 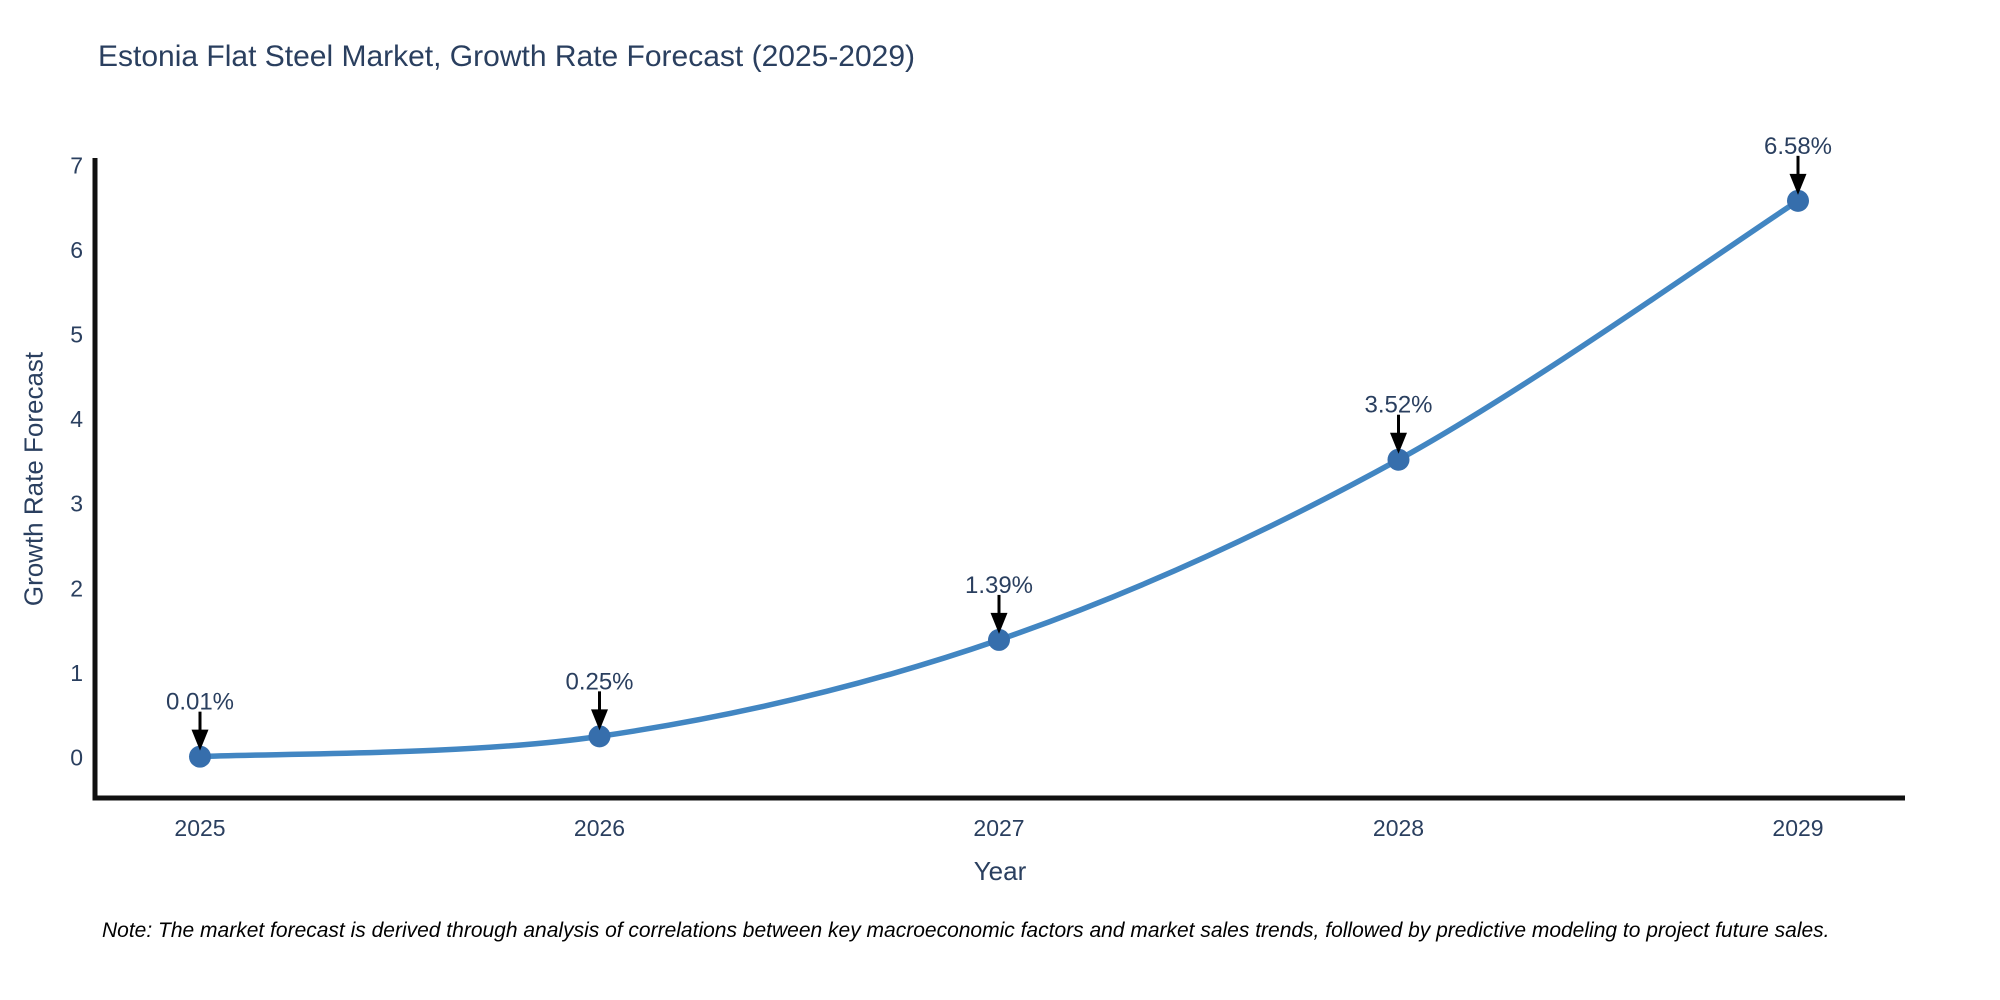 I want to click on point-value-label: 1.39%, so click(x=999, y=585).